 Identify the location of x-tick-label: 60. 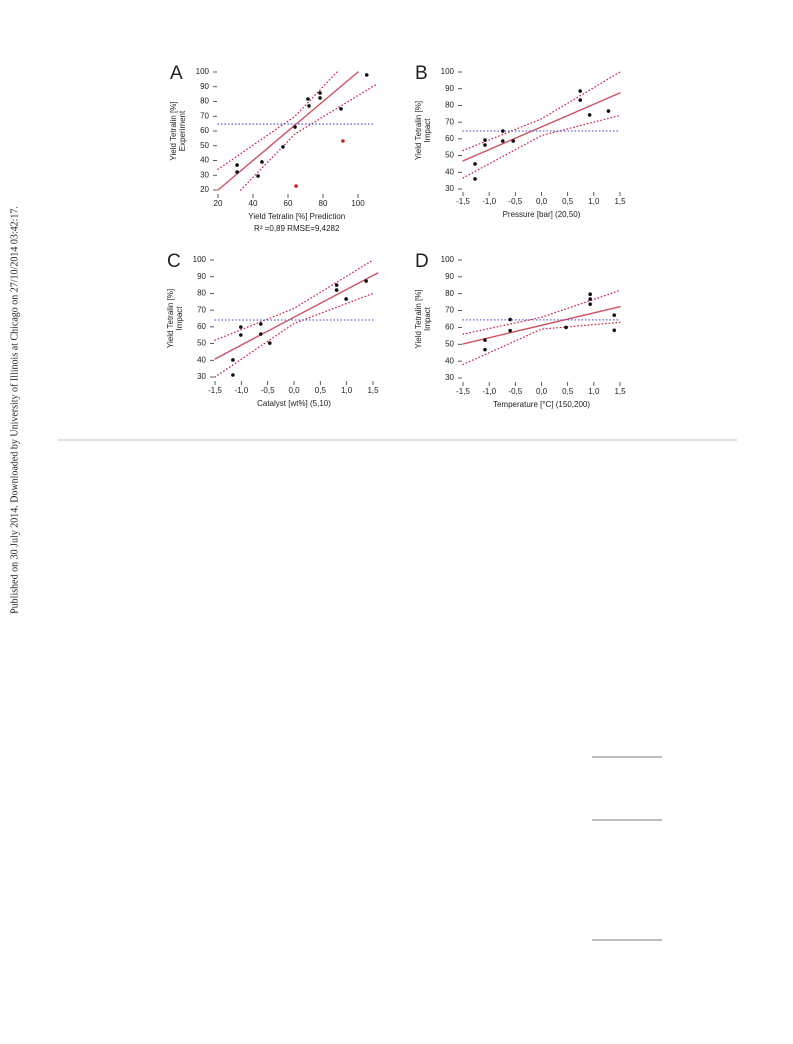
(288, 203).